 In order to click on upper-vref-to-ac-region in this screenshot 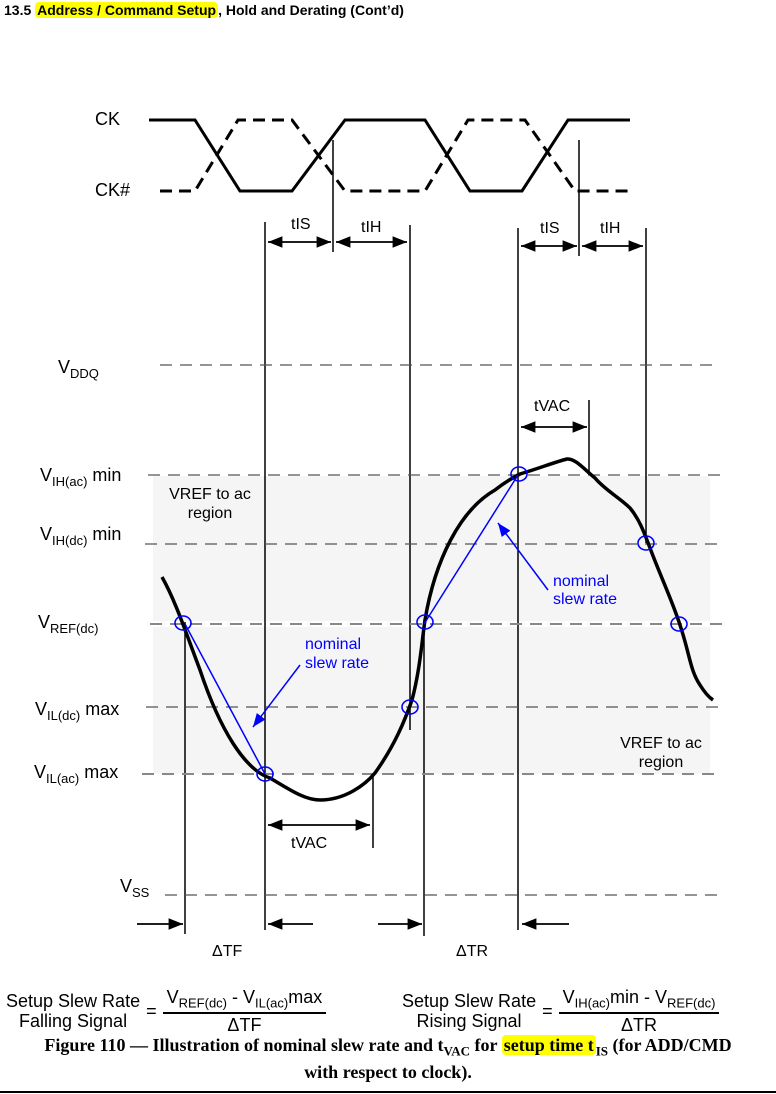, I will do `click(431, 548)`.